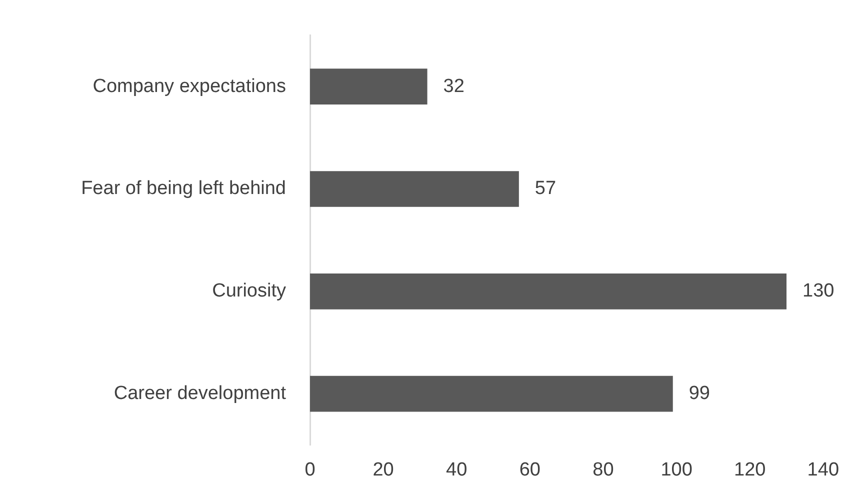  I want to click on data-label: 130, so click(818, 291).